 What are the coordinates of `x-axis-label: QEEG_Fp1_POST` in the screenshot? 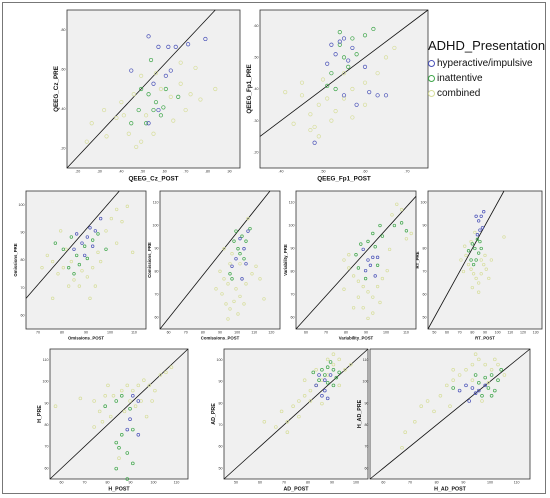 It's located at (344, 178).